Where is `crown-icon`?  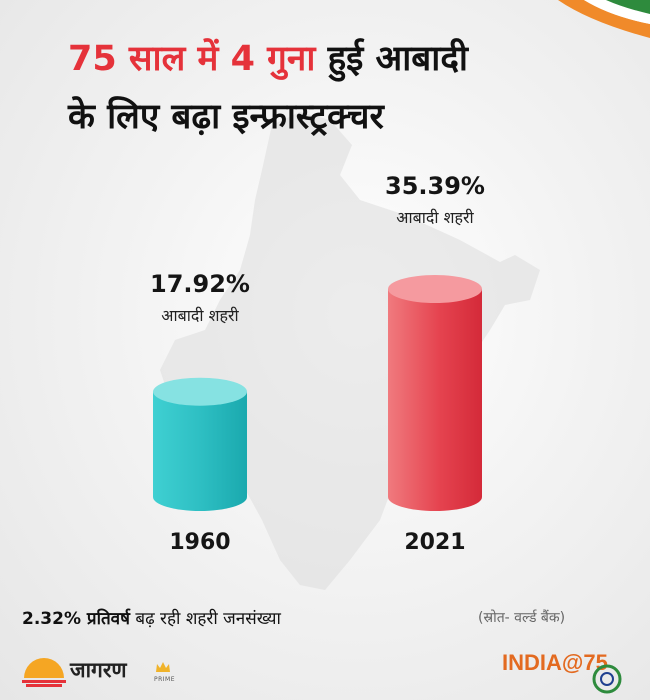 crown-icon is located at coordinates (163, 667).